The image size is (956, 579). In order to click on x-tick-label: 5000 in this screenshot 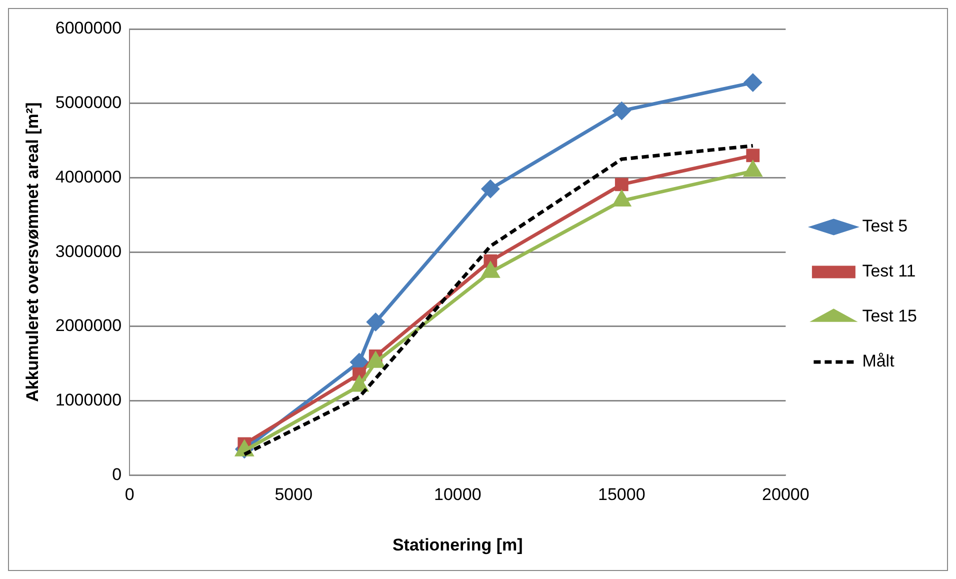, I will do `click(293, 494)`.